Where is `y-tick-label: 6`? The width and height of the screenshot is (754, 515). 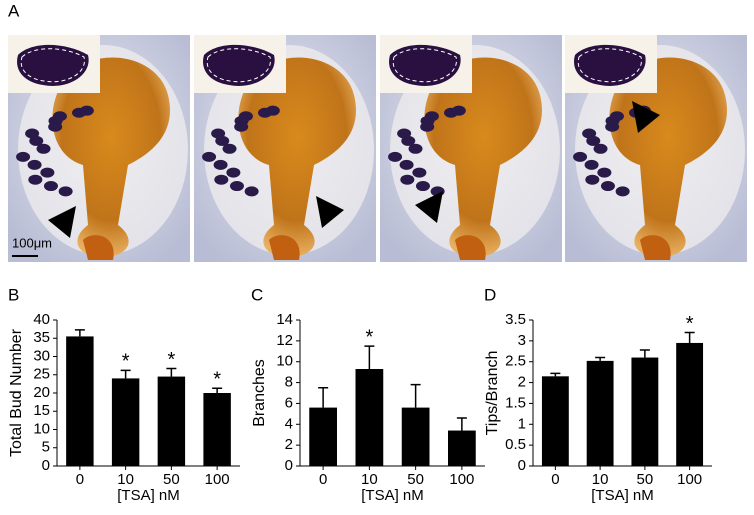 y-tick-label: 6 is located at coordinates (289, 402).